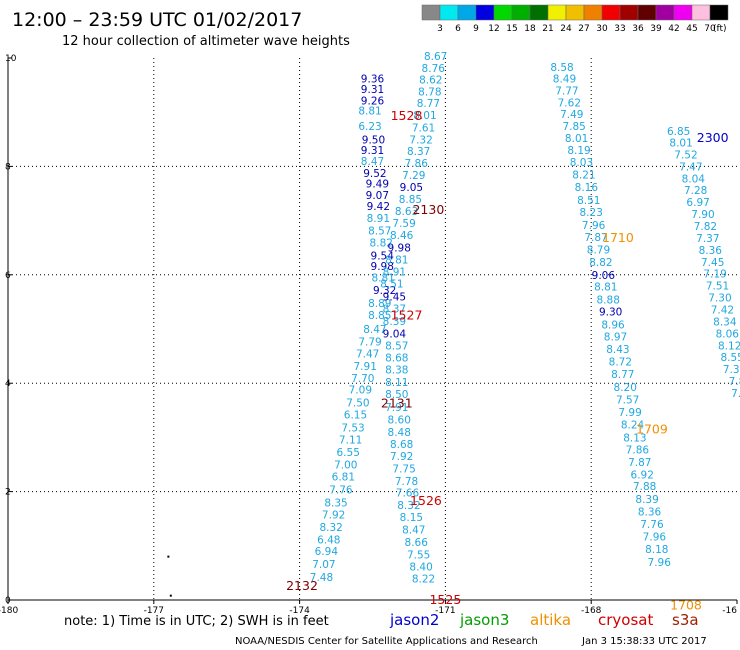  Describe the element at coordinates (620, 363) in the screenshot. I see `swh-value-label: 8.72` at that location.